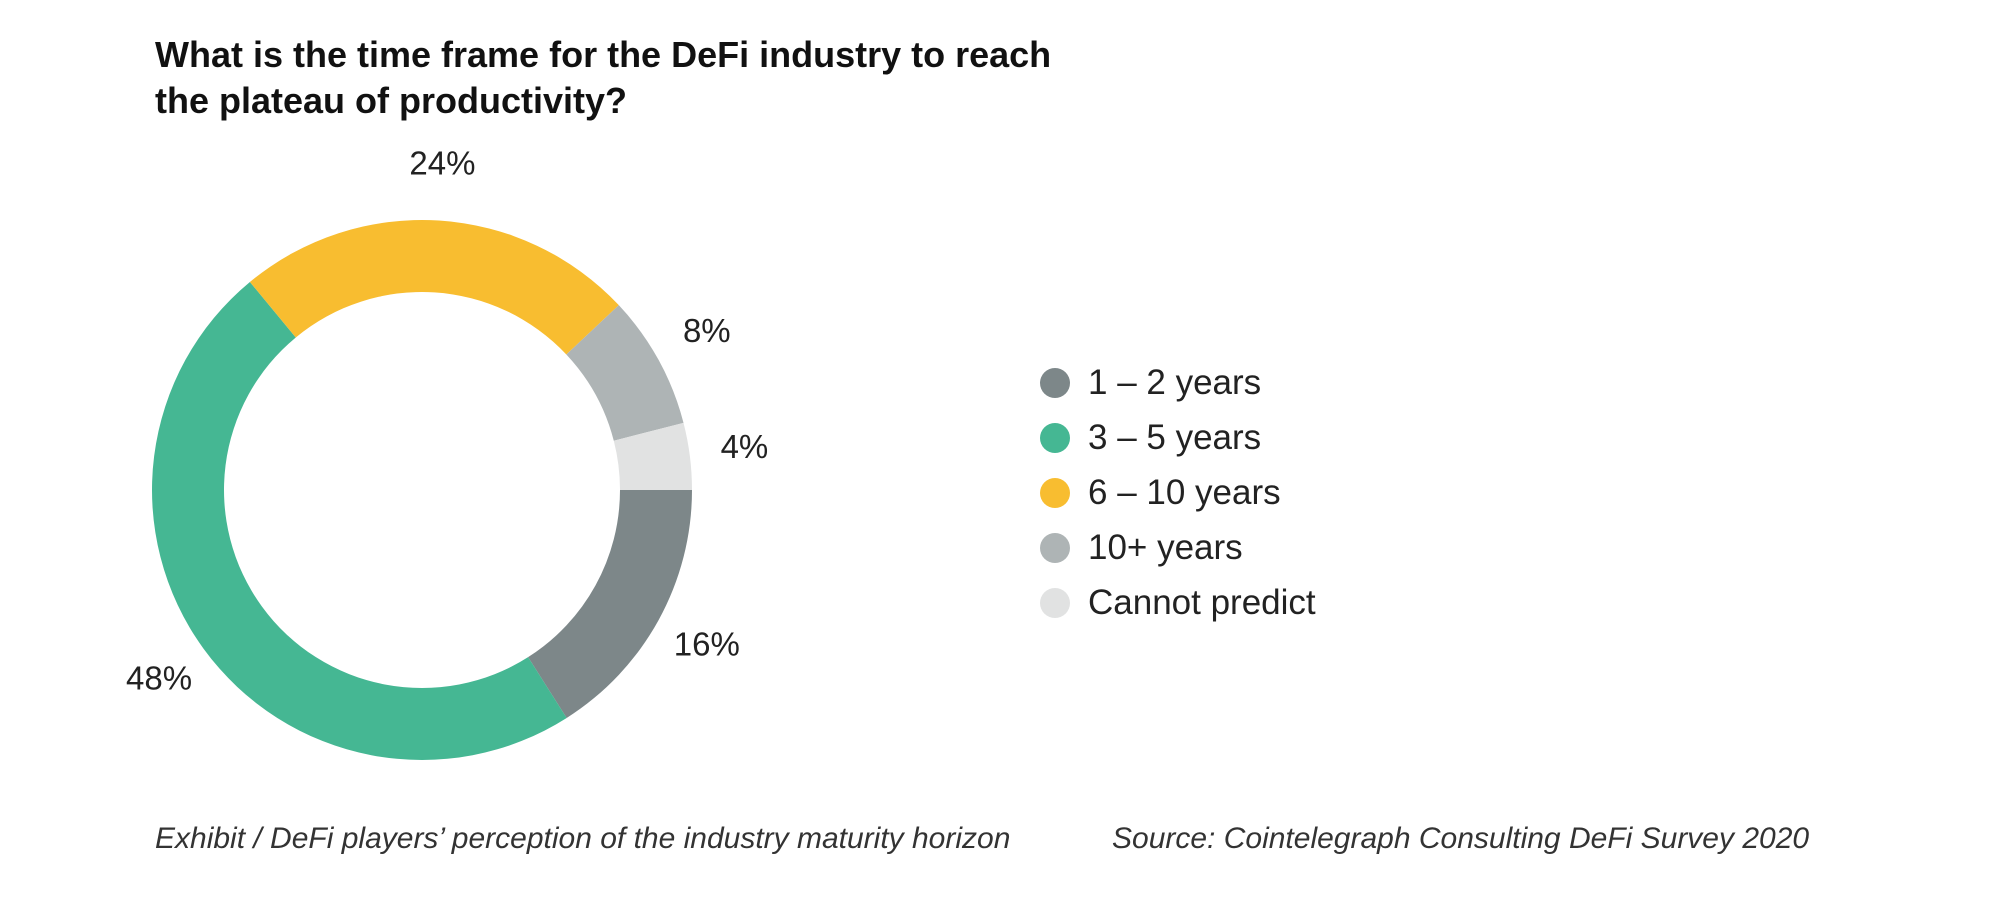  I want to click on legend-item-cannot-predict: Cannot predict, so click(1178, 602).